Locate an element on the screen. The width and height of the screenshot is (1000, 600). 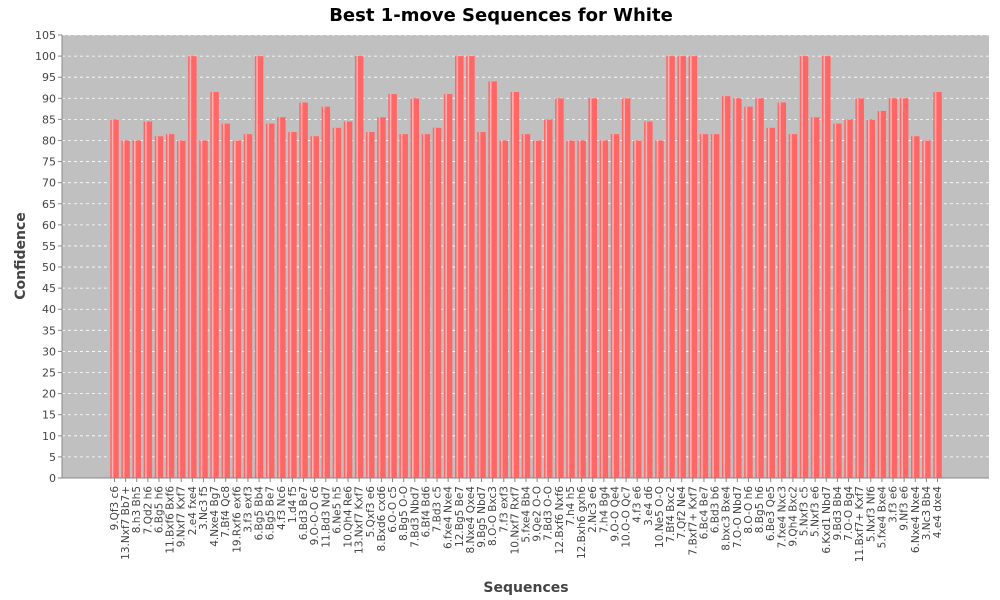
x-tick-label: 6.Bg5 Bb4 is located at coordinates (260, 513).